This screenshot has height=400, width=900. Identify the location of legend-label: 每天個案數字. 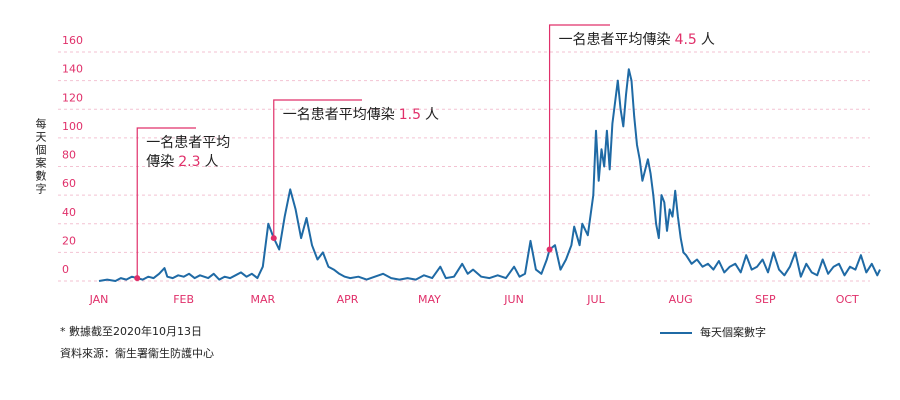
(733, 332).